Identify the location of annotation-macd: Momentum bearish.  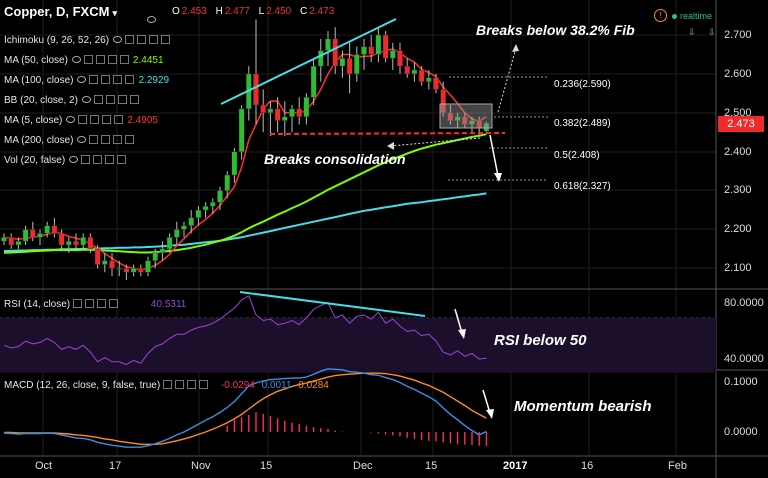
(583, 406).